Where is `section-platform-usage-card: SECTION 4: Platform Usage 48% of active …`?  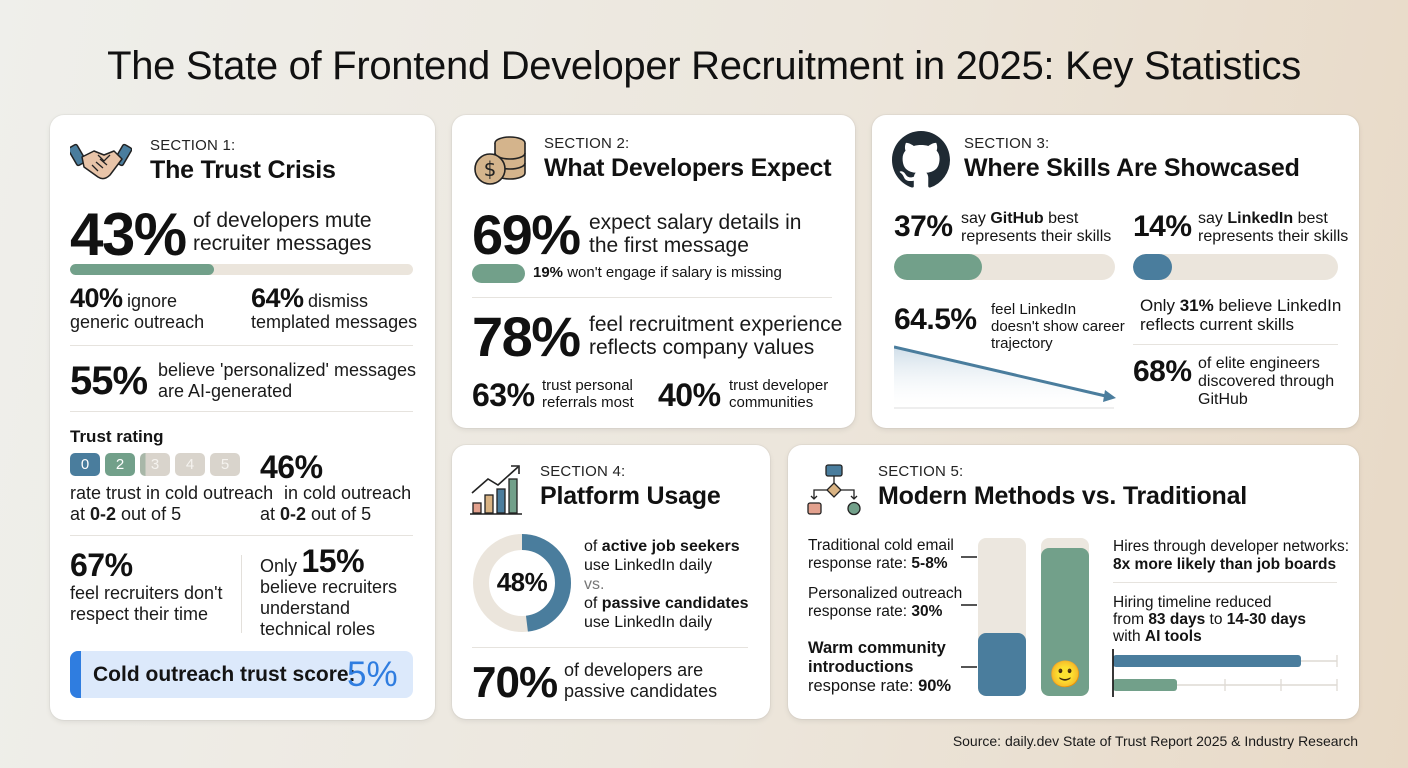 section-platform-usage-card: SECTION 4: Platform Usage 48% of active … is located at coordinates (611, 582).